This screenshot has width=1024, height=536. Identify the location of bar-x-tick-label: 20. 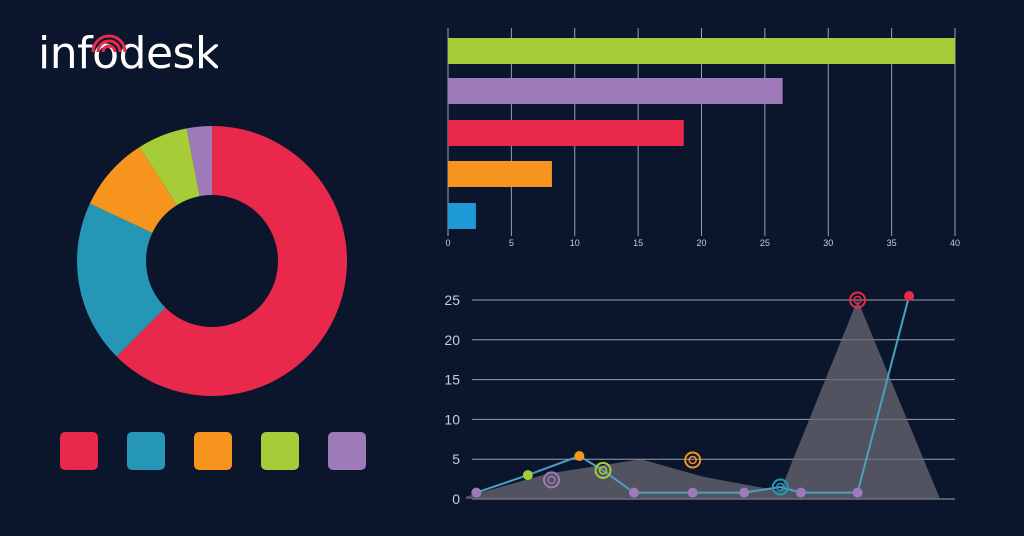
(701, 243).